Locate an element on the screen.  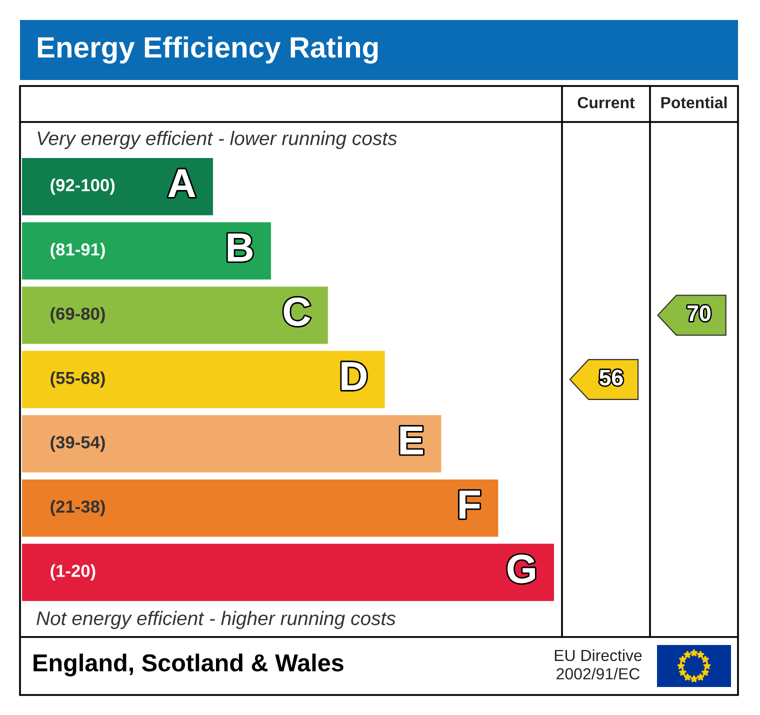
y-tick-label: G is located at coordinates (521, 569).